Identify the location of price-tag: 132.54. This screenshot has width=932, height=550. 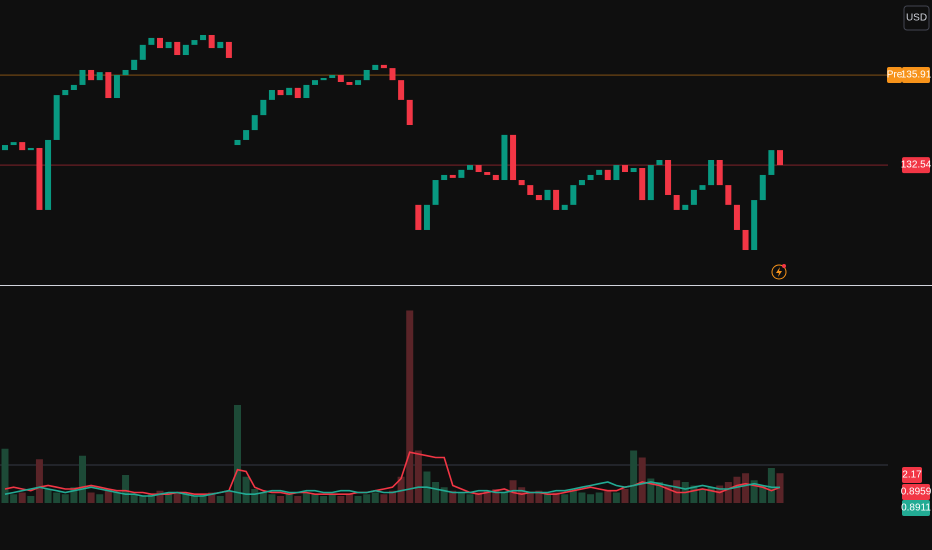
(916, 165).